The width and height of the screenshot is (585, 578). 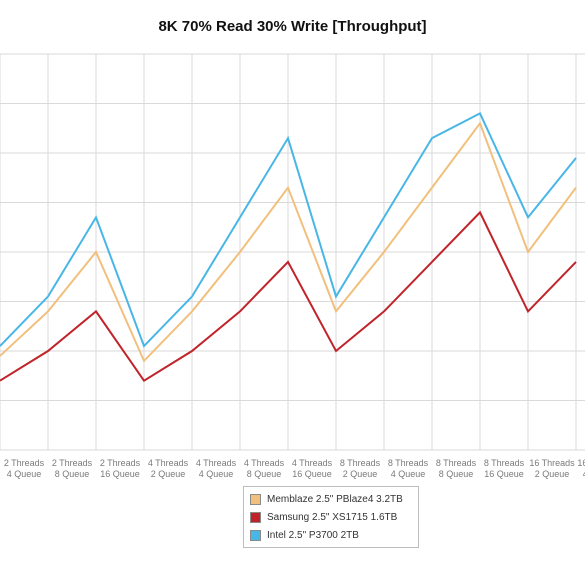 I want to click on x-tick-label: 8 Threads 2 Queue, so click(x=360, y=468).